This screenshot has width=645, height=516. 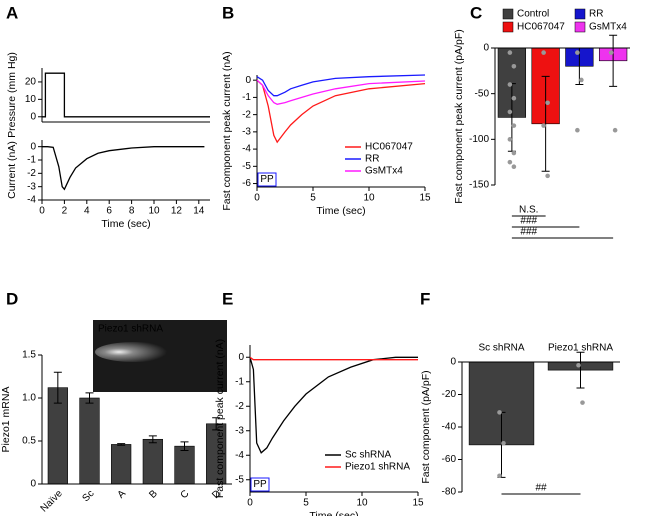 I want to click on y-tick-label: 20, so click(x=31, y=82).